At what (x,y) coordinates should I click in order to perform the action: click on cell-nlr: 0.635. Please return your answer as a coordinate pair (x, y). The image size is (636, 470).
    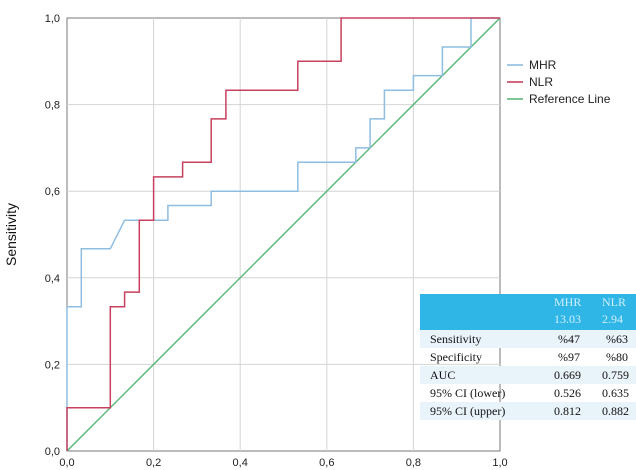
    Looking at the image, I should click on (615, 393).